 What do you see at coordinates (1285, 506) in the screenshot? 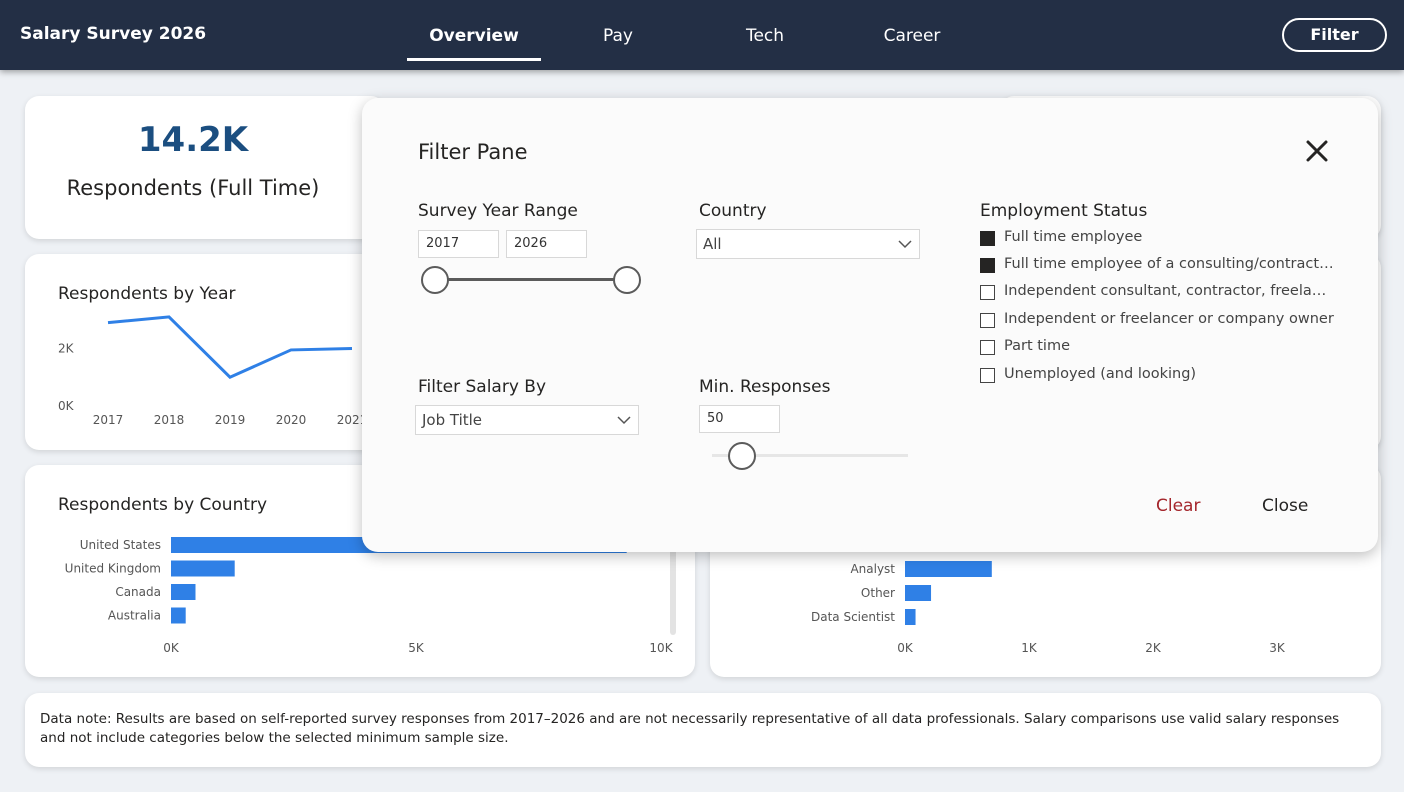
I see `close-button: Close` at bounding box center [1285, 506].